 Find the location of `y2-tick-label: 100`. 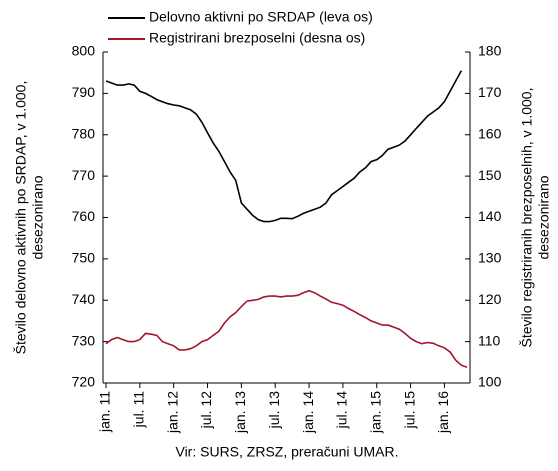

y2-tick-label: 100 is located at coordinates (490, 382).